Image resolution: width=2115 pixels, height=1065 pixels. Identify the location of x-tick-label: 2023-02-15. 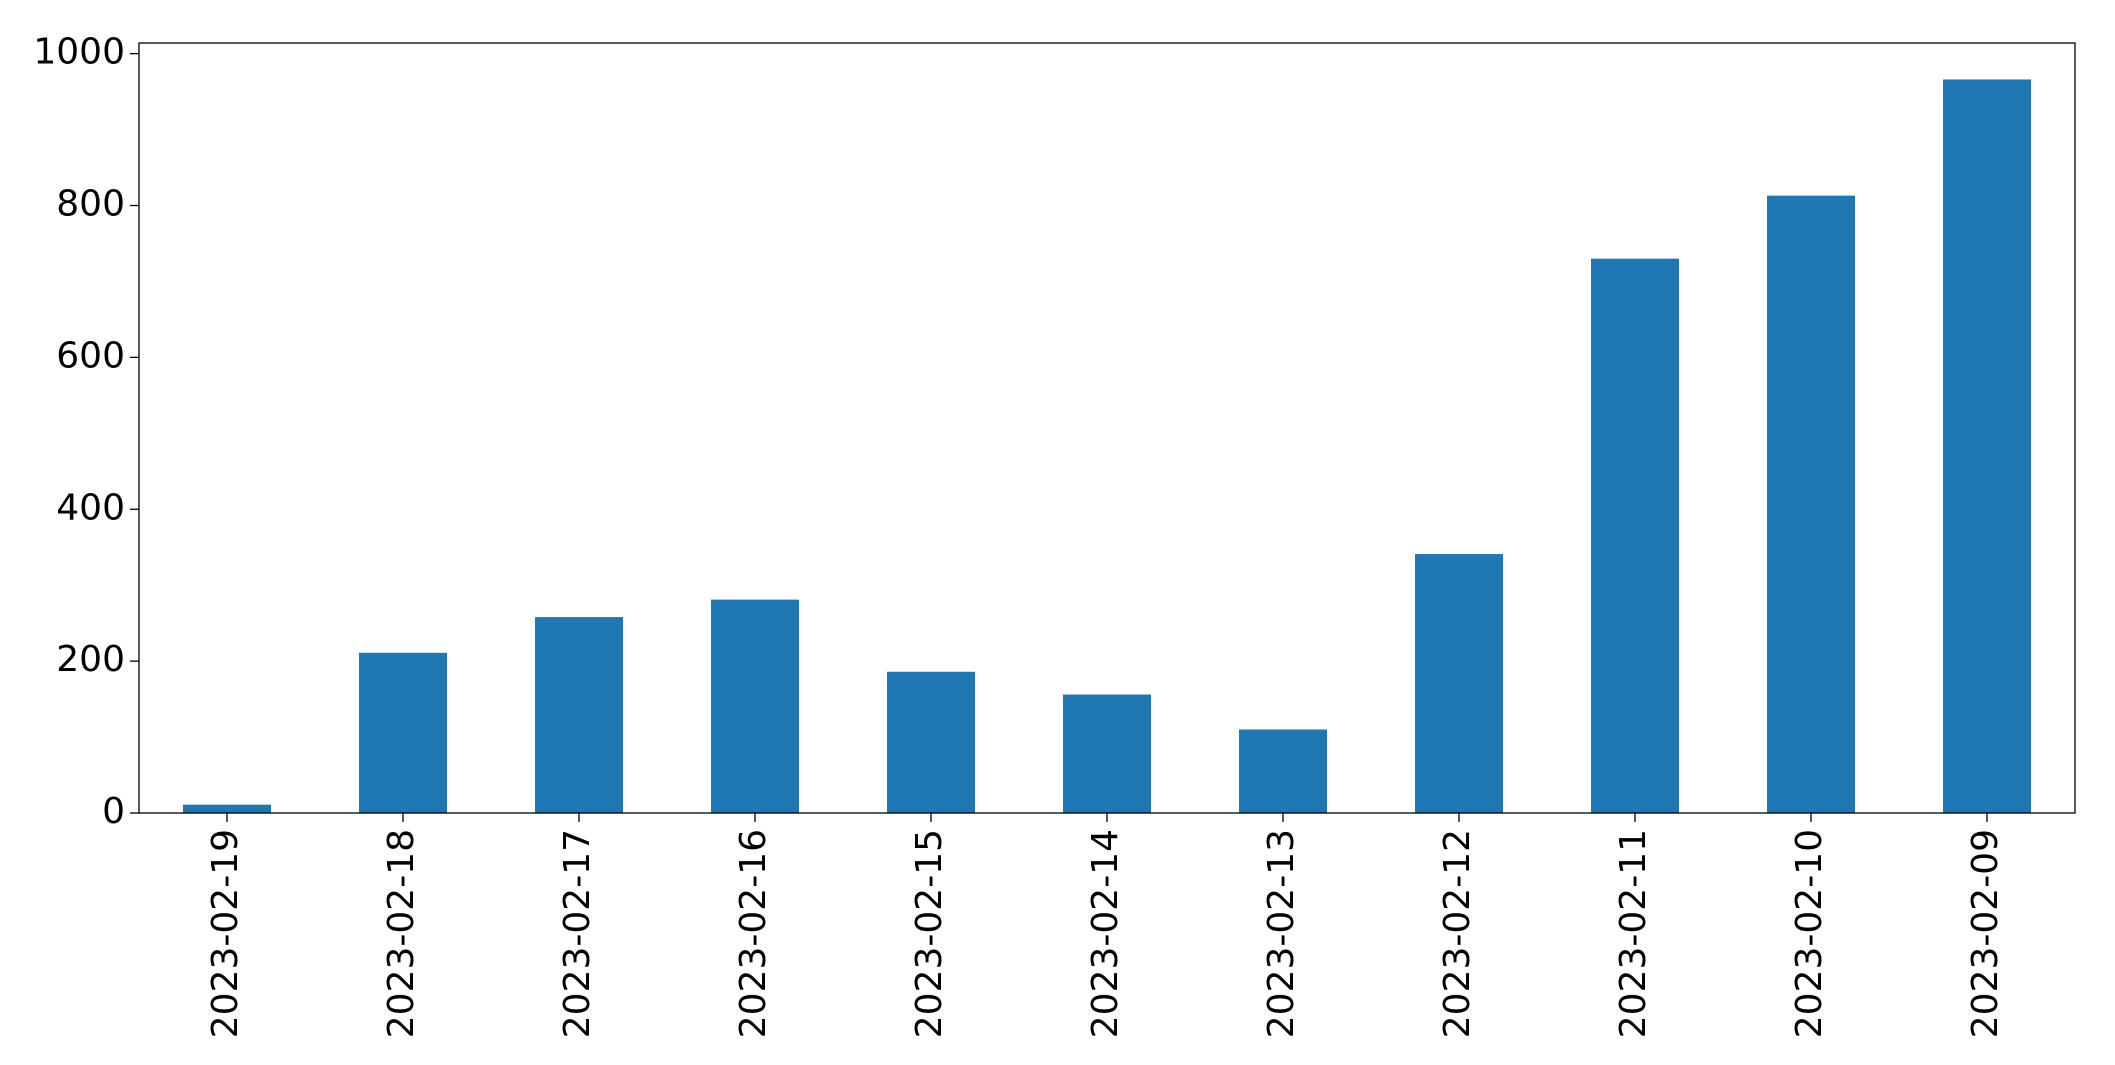
(929, 933).